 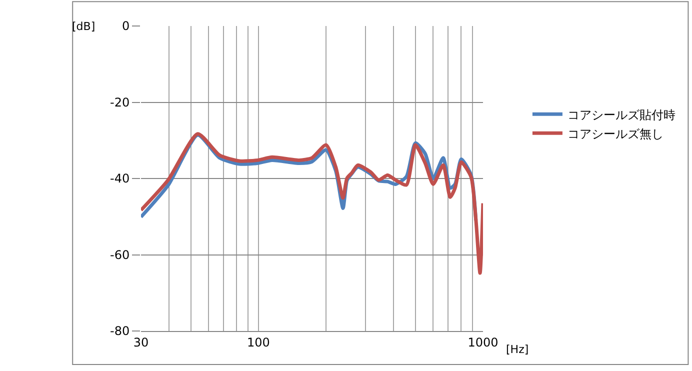 What do you see at coordinates (120, 179) in the screenshot?
I see `y-tick-label: -40` at bounding box center [120, 179].